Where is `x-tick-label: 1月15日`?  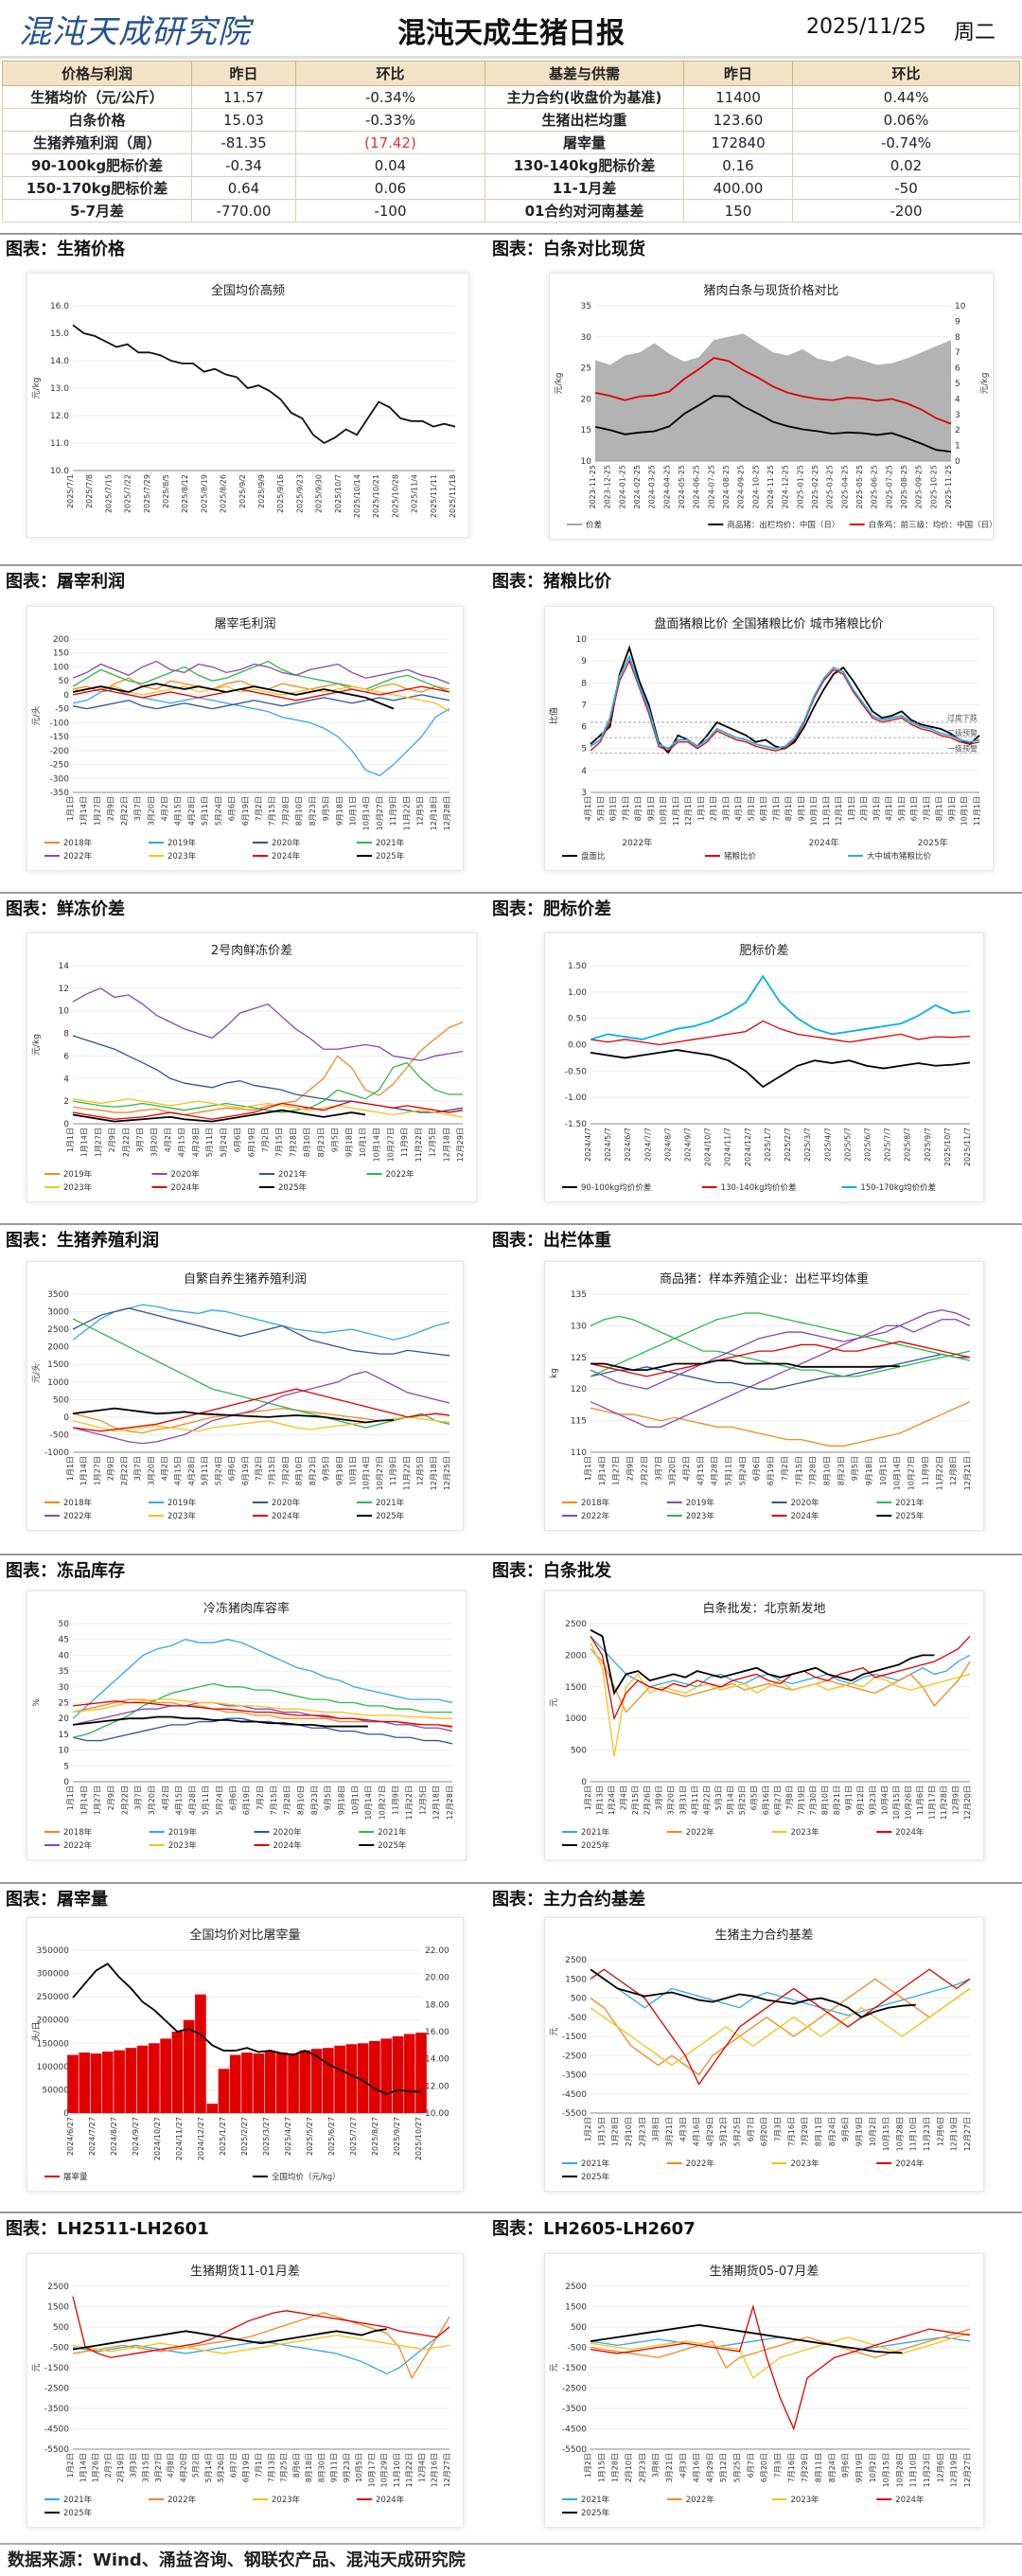 x-tick-label: 1月15日 is located at coordinates (601, 2131).